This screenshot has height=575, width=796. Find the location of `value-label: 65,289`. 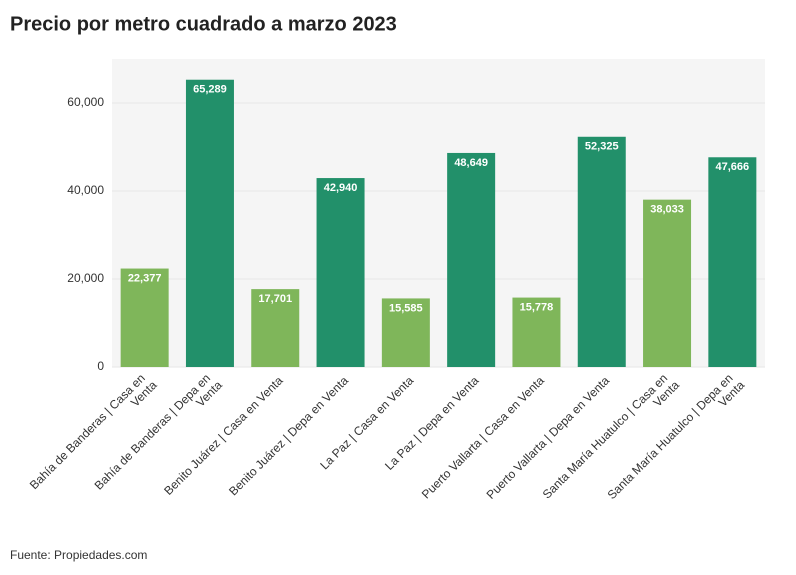

value-label: 65,289 is located at coordinates (210, 90).